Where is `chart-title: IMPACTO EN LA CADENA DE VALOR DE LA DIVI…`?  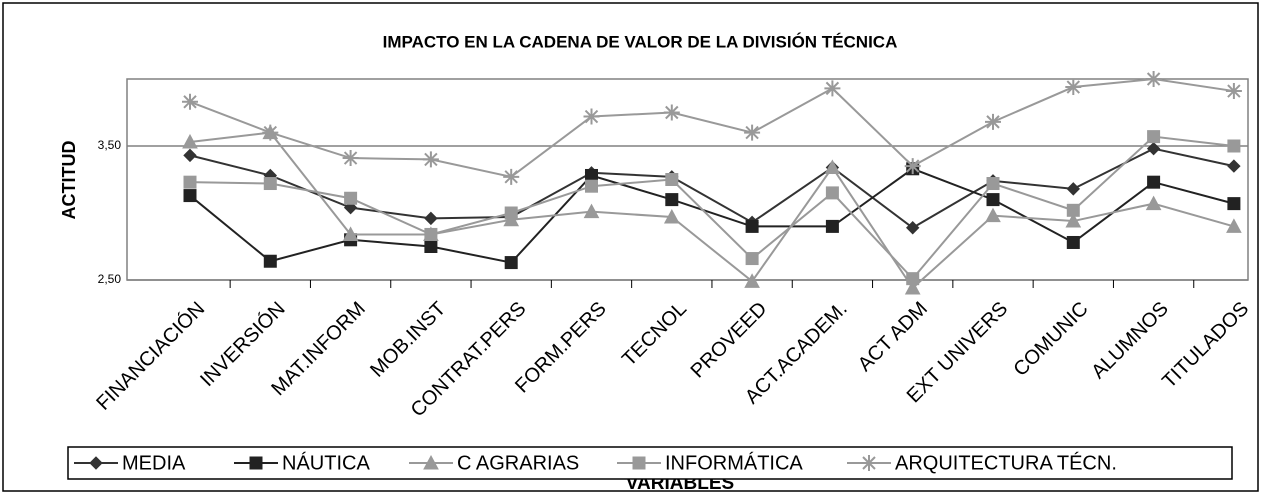
chart-title: IMPACTO EN LA CADENA DE VALOR DE LA DIVI… is located at coordinates (640, 41).